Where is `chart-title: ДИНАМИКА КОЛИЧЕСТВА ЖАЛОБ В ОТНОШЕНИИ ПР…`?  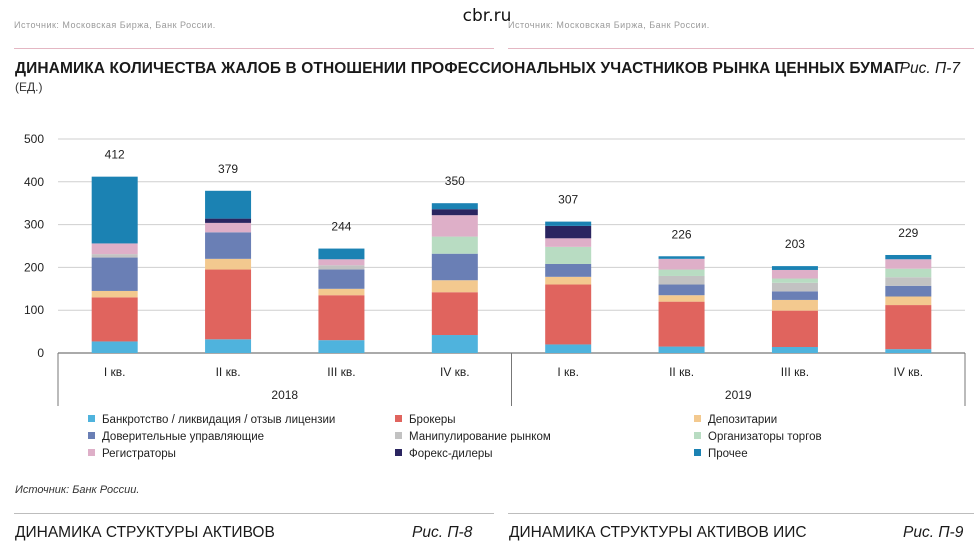 chart-title: ДИНАМИКА КОЛИЧЕСТВА ЖАЛОБ В ОТНОШЕНИИ ПР… is located at coordinates (459, 68).